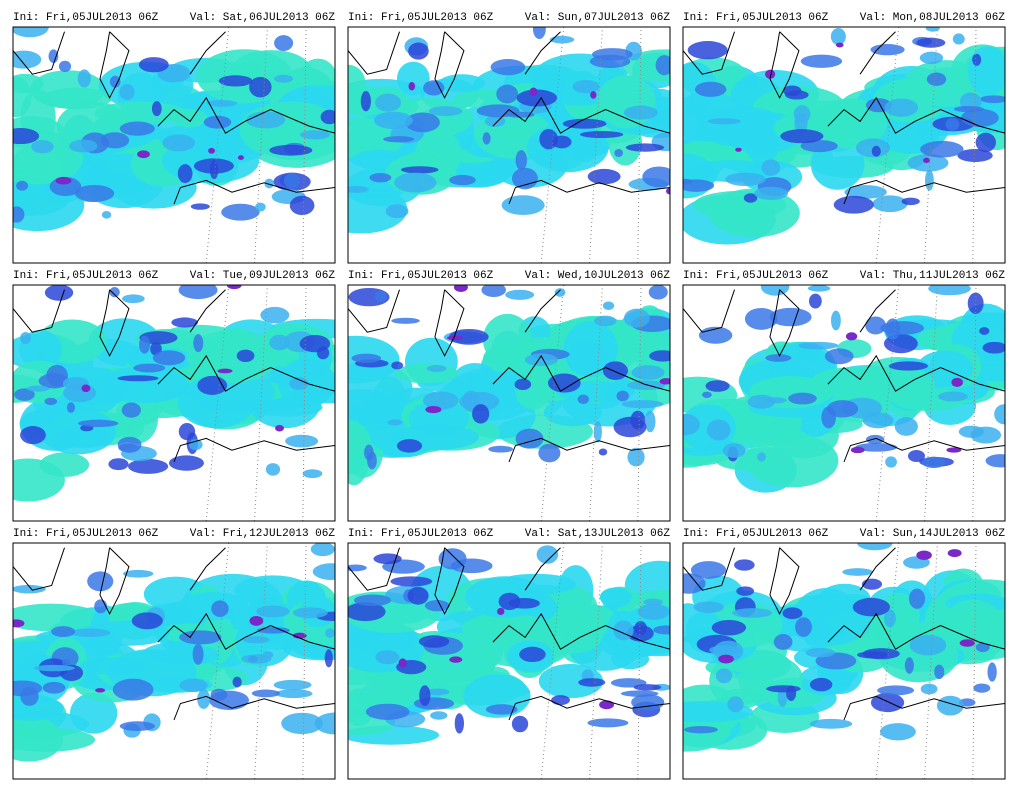  Describe the element at coordinates (263, 534) in the screenshot. I see `valid-label: Val: Fri,12JUL2013 06Z` at that location.